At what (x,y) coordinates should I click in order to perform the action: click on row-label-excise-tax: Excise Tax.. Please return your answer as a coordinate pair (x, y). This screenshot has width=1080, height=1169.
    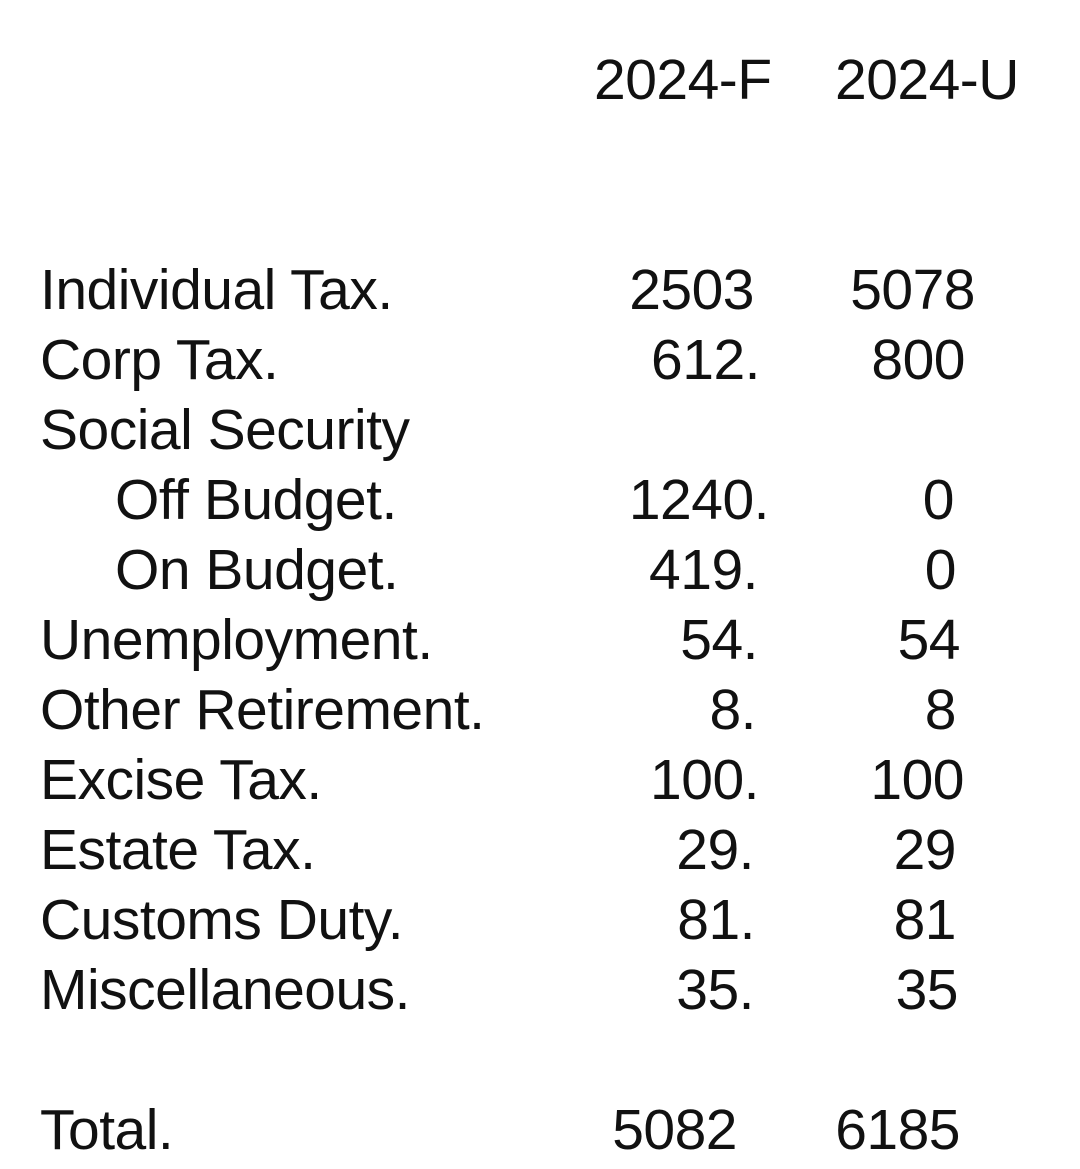
    Looking at the image, I should click on (181, 780).